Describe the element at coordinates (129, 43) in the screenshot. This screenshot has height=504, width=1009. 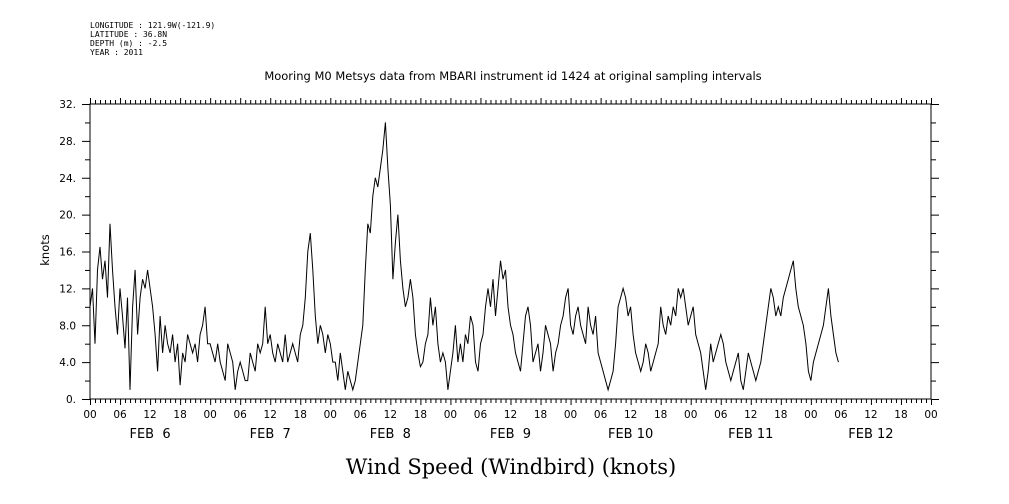
I see `metadata-depth: DEPTH (m) : -2.5` at that location.